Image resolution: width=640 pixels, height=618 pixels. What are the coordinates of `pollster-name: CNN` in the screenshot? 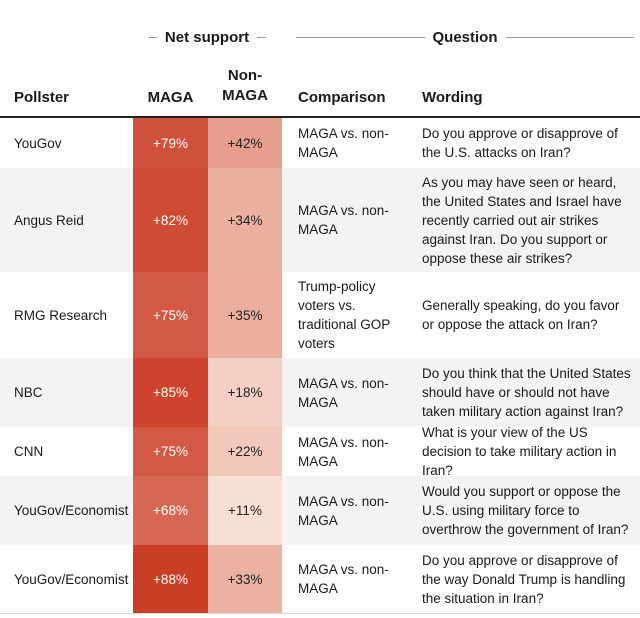 It's located at (29, 451).